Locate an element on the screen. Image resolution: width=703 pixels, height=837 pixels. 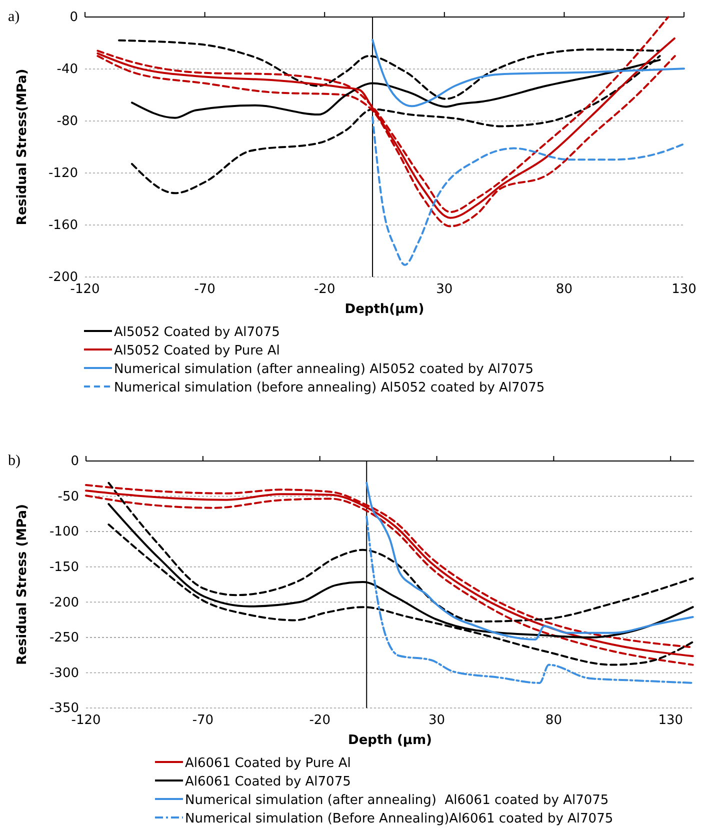
legend-label: Al5052 Coated by Al7075 is located at coordinates (197, 332).